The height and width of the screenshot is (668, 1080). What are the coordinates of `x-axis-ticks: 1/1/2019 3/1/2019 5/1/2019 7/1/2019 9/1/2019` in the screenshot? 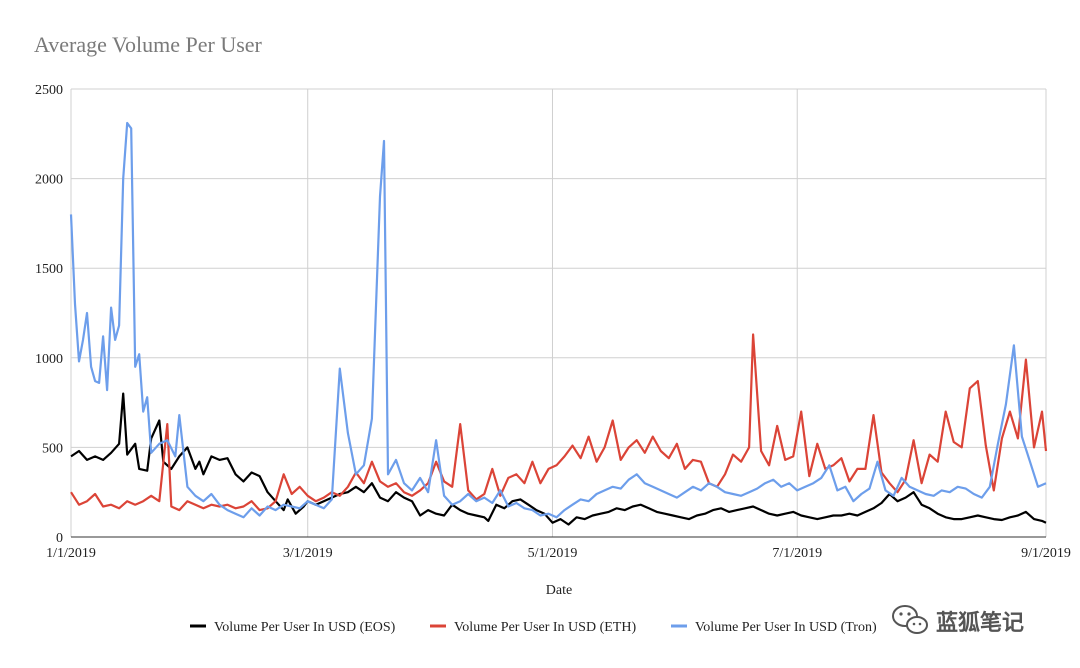 It's located at (558, 553).